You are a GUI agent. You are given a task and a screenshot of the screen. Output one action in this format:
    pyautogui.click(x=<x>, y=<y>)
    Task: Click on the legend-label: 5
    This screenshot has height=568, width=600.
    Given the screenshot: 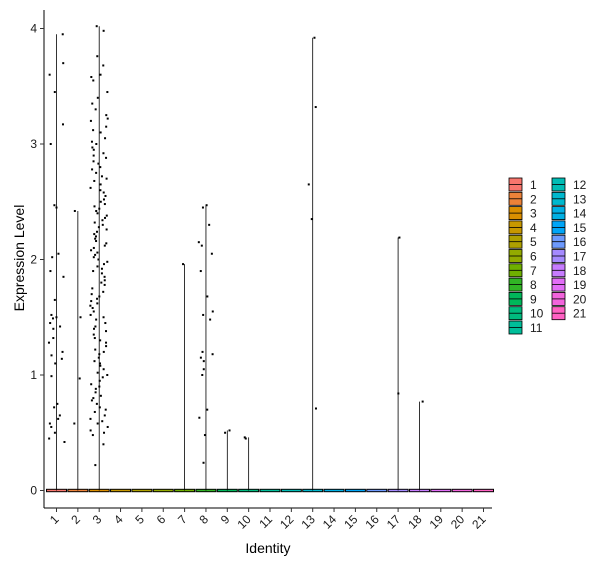 What is the action you would take?
    pyautogui.click(x=533, y=242)
    